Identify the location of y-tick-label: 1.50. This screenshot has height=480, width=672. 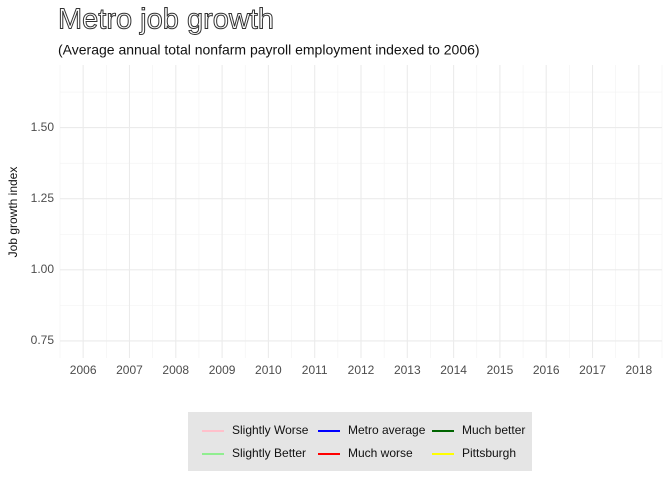
(43, 127).